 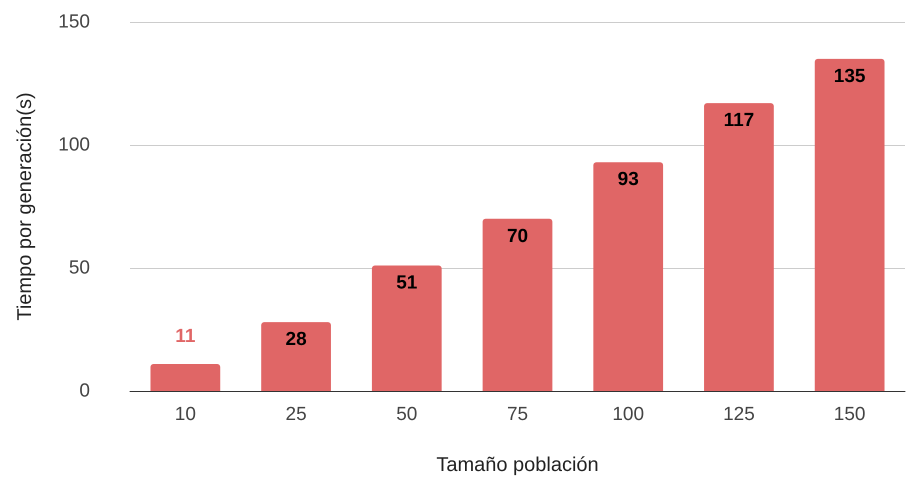 What do you see at coordinates (296, 414) in the screenshot?
I see `x-tick-label: 25` at bounding box center [296, 414].